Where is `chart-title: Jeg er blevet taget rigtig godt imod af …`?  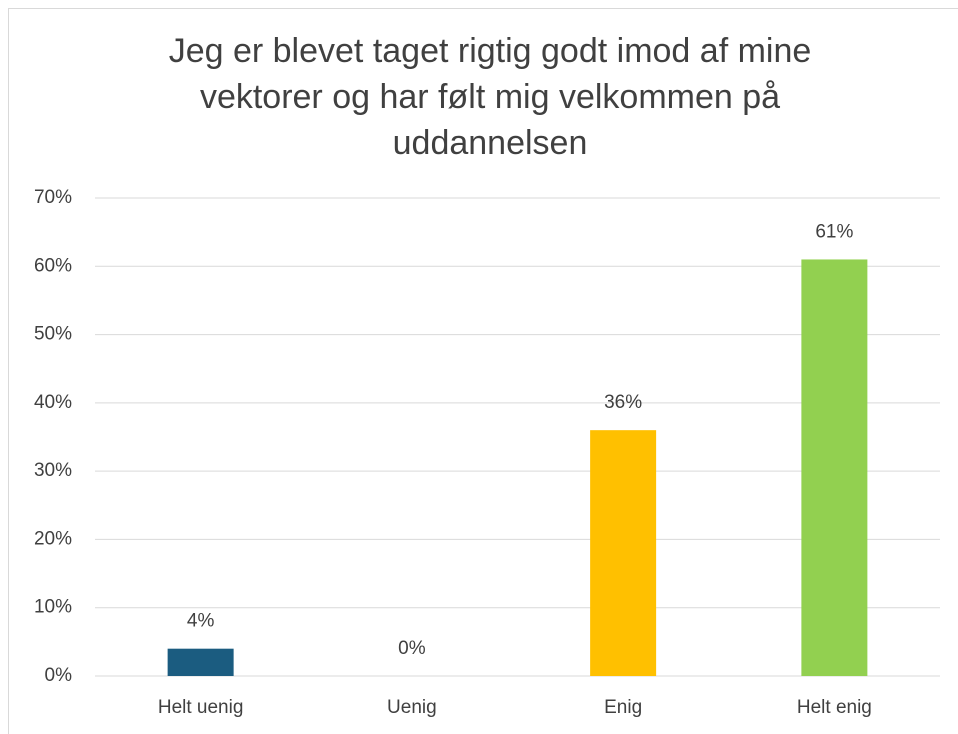 chart-title: Jeg er blevet taget rigtig godt imod af … is located at coordinates (490, 97).